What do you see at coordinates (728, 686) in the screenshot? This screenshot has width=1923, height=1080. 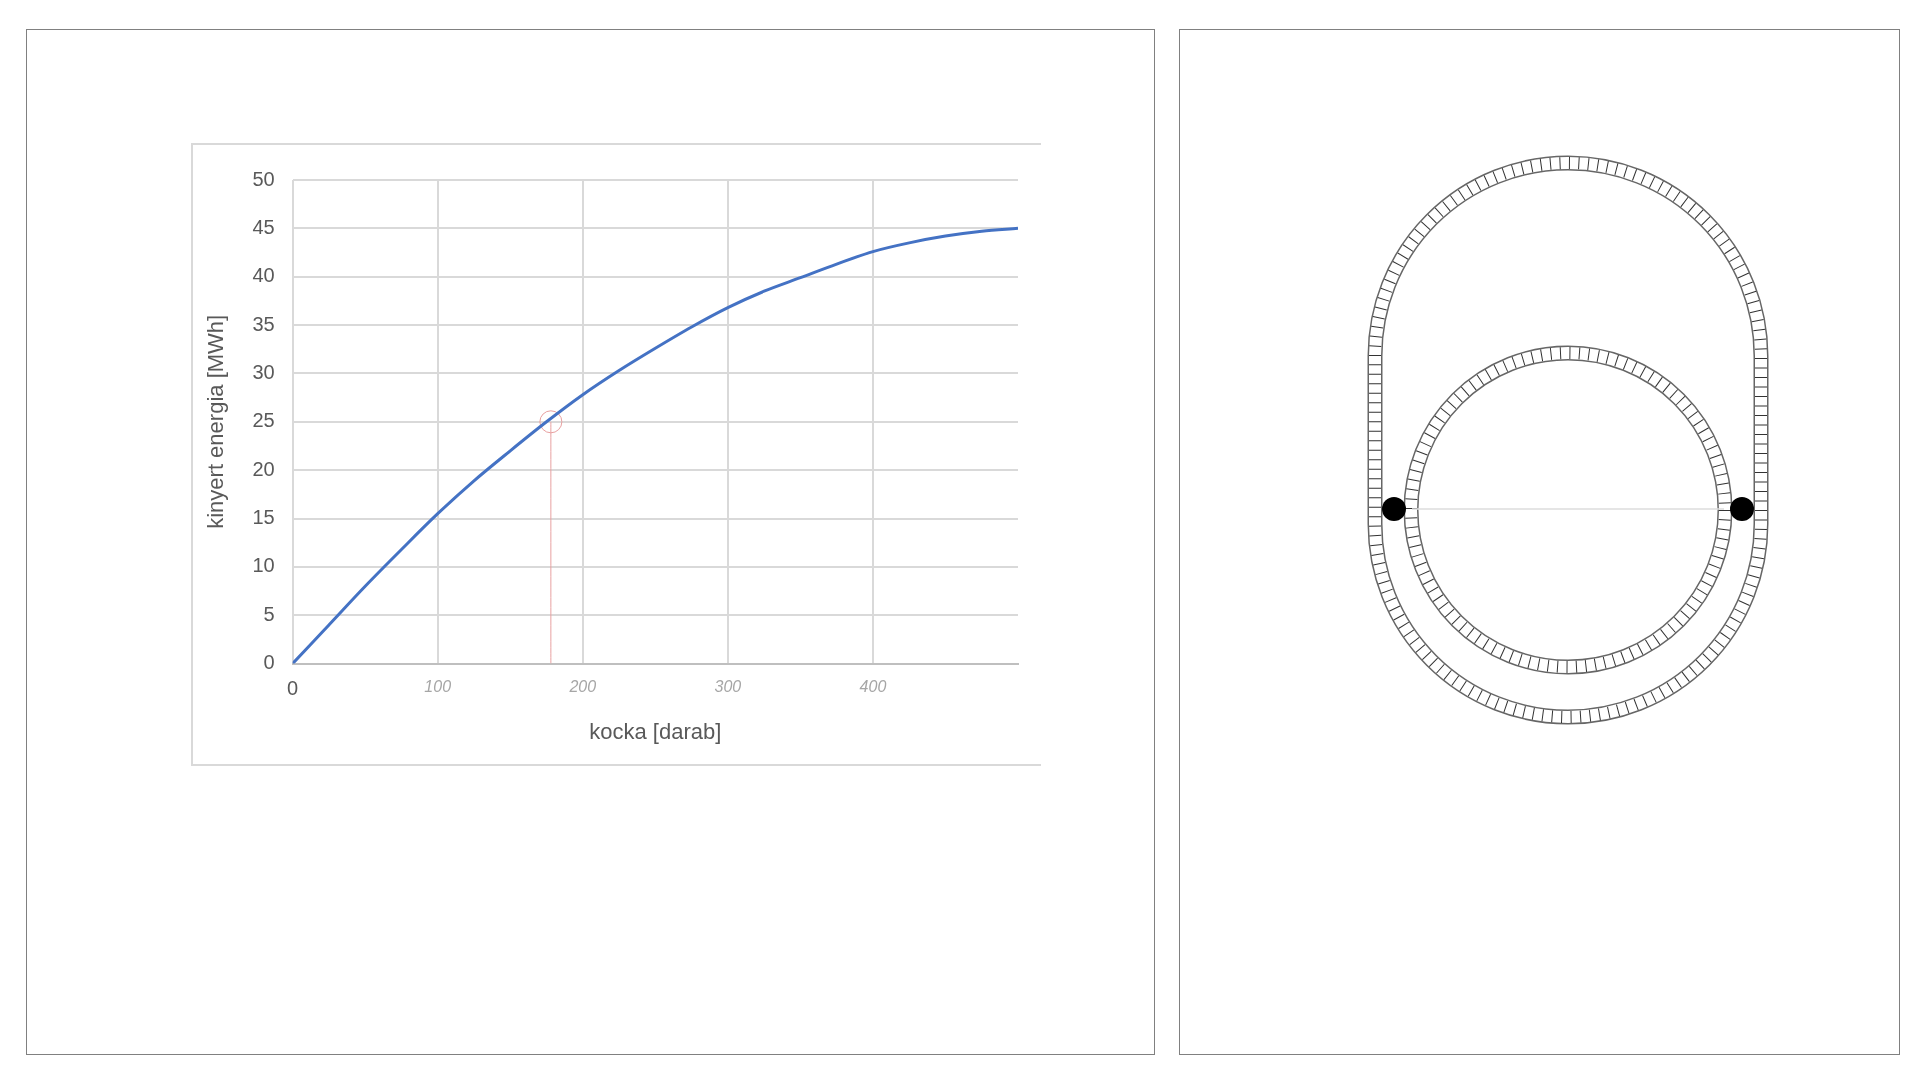 I see `x-tick-label: 300` at bounding box center [728, 686].